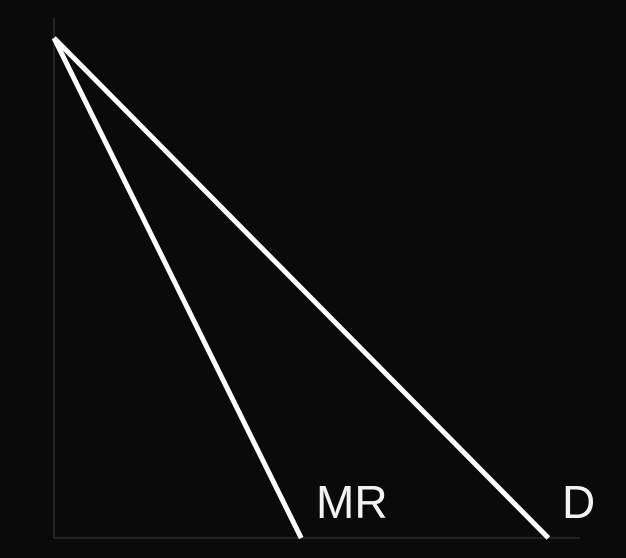 This screenshot has height=558, width=626. What do you see at coordinates (455, 502) in the screenshot?
I see `label-layer: MR D` at bounding box center [455, 502].